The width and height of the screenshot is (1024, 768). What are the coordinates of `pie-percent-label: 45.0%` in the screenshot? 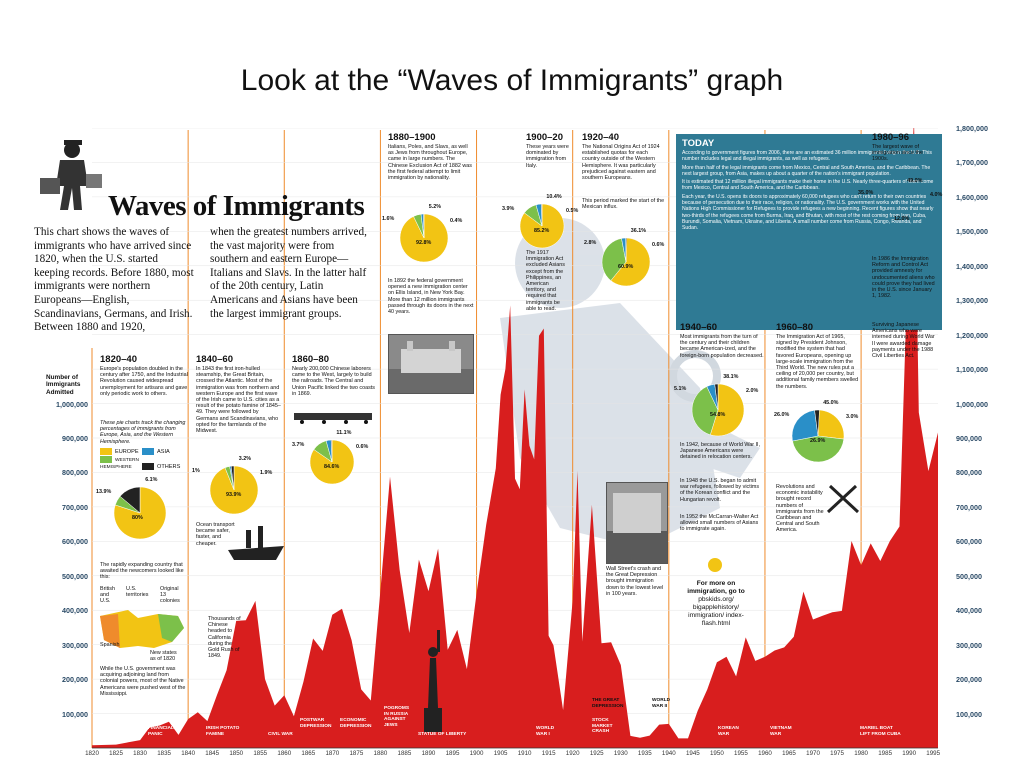 It's located at (831, 403).